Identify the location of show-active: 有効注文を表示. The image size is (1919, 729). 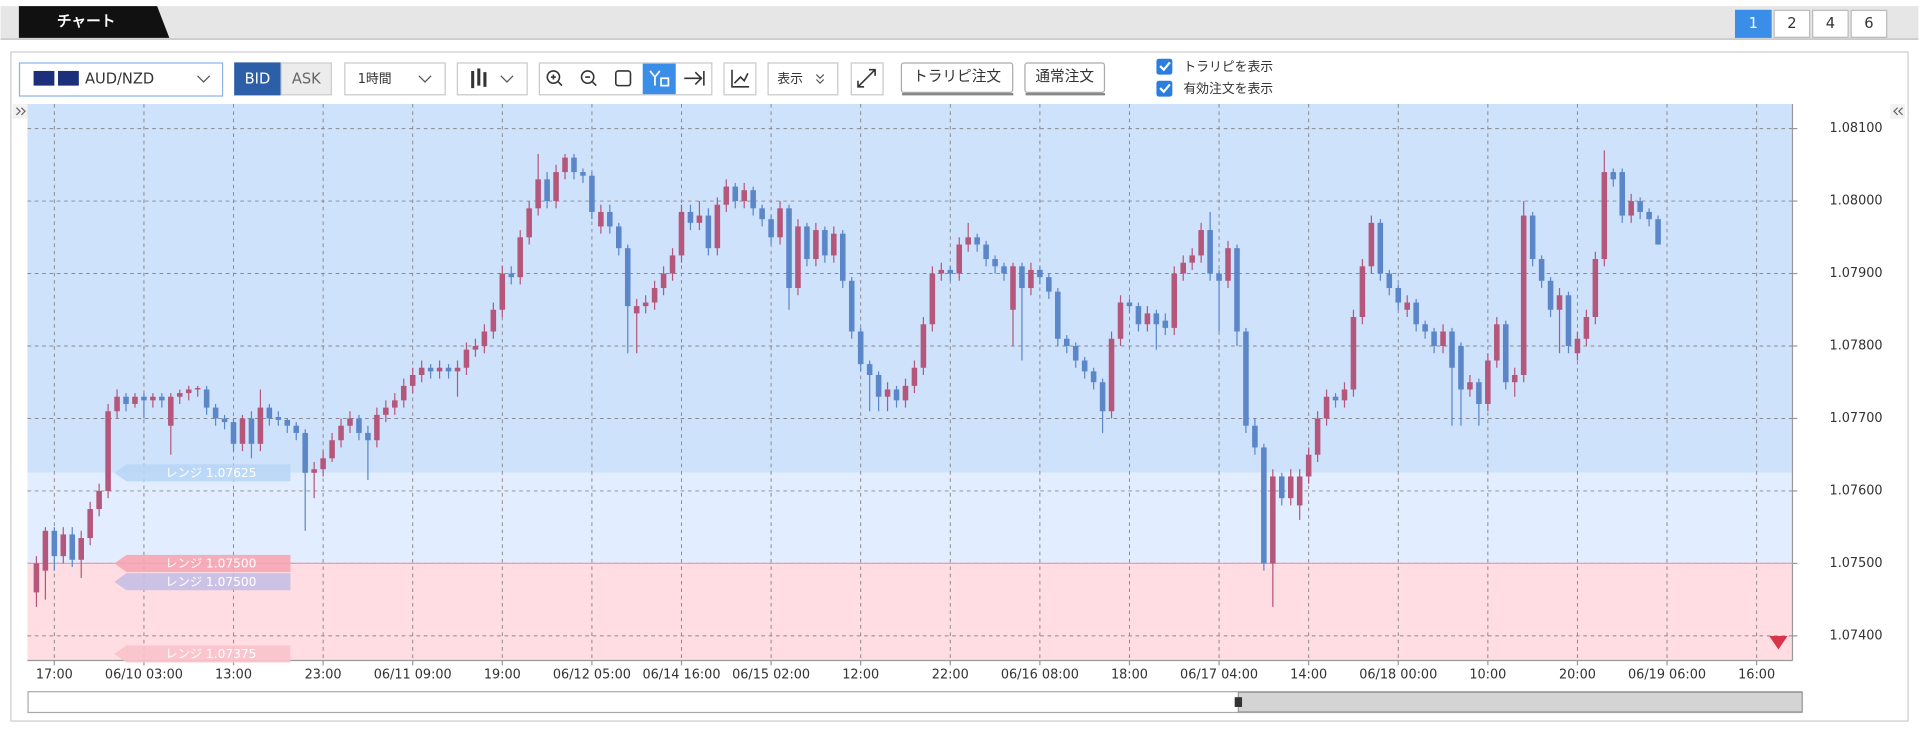
(1228, 89).